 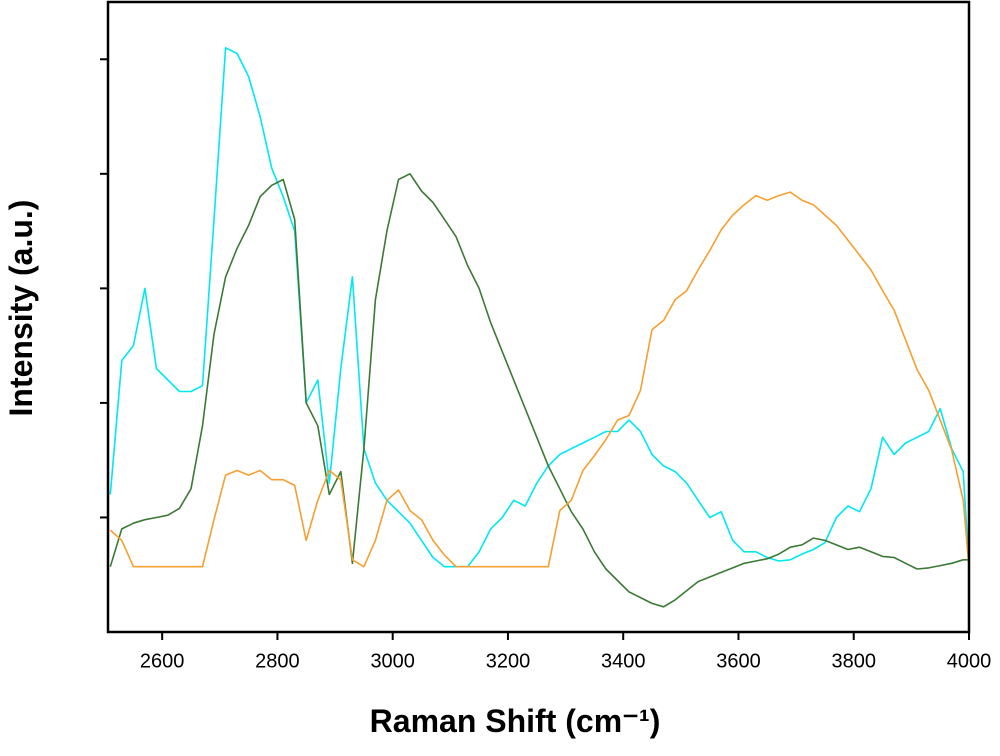 I want to click on y-axis-label: Intensity (a.u.), so click(x=21, y=308).